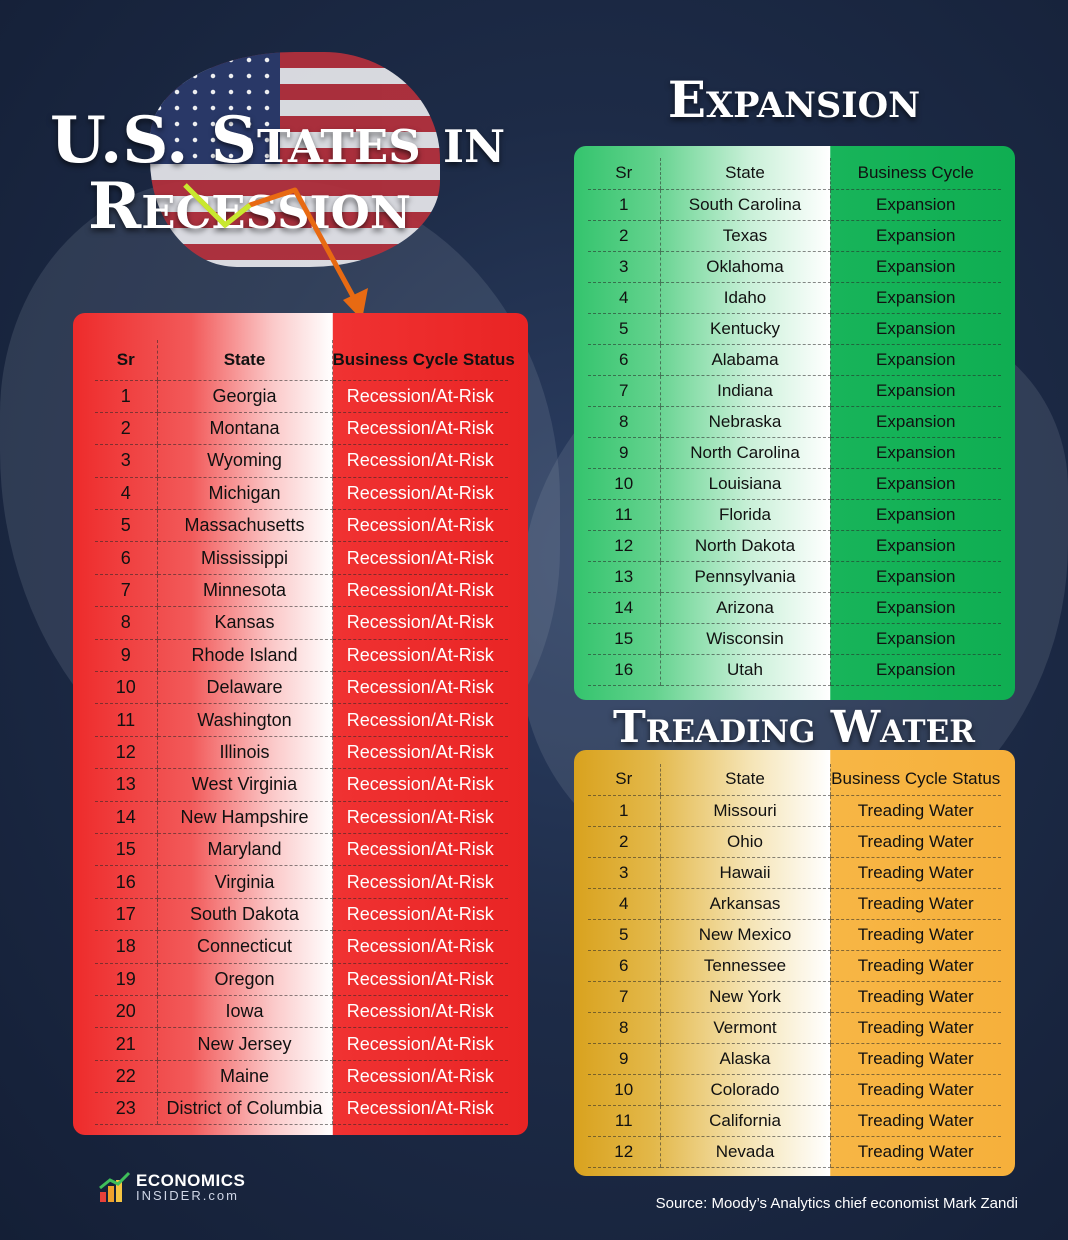 The image size is (1068, 1240). Describe the element at coordinates (244, 817) in the screenshot. I see `row-state-cell: New Hampshire` at that location.